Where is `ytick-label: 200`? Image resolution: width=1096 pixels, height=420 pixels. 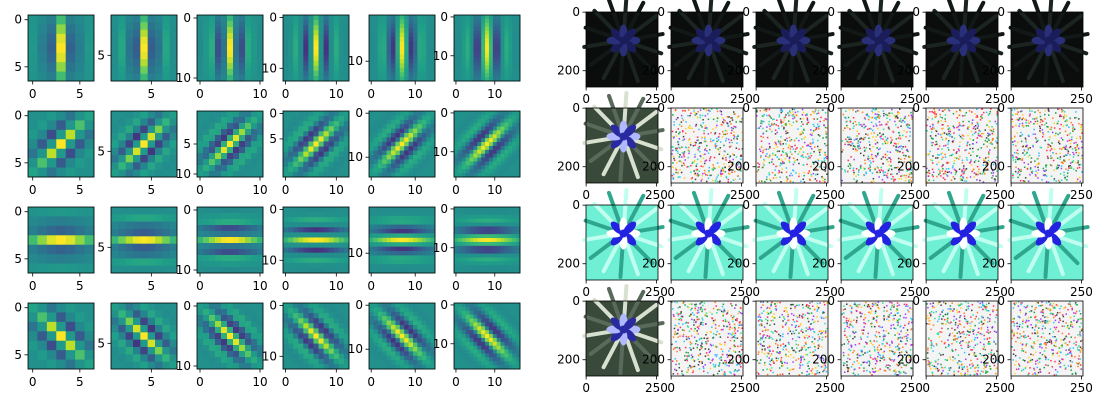
ytick-label: 200 is located at coordinates (653, 167).